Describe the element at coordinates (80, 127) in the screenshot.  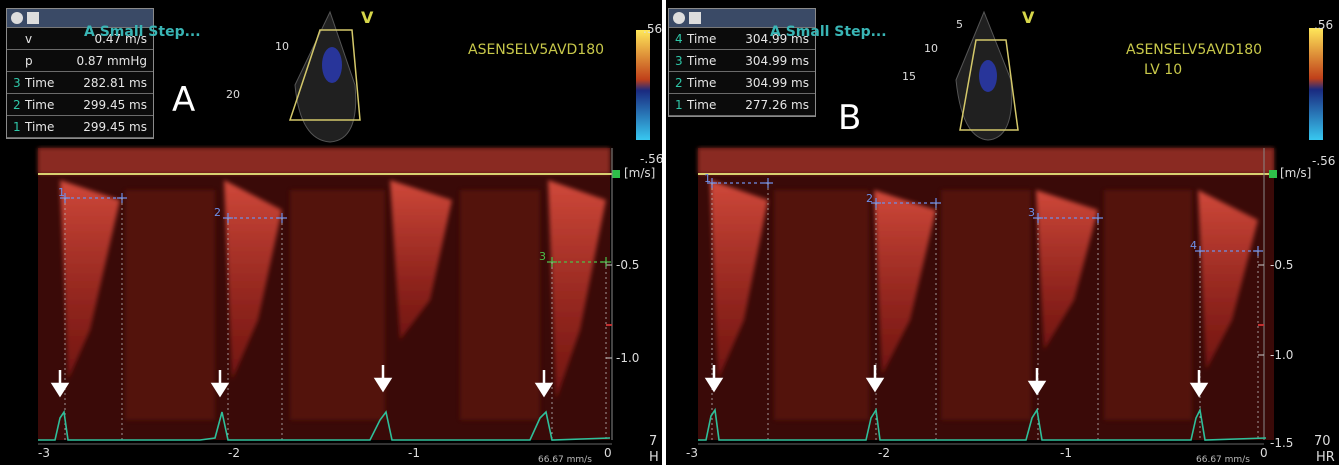
I see `measurement-row: 1 Time 299.45 ms` at that location.